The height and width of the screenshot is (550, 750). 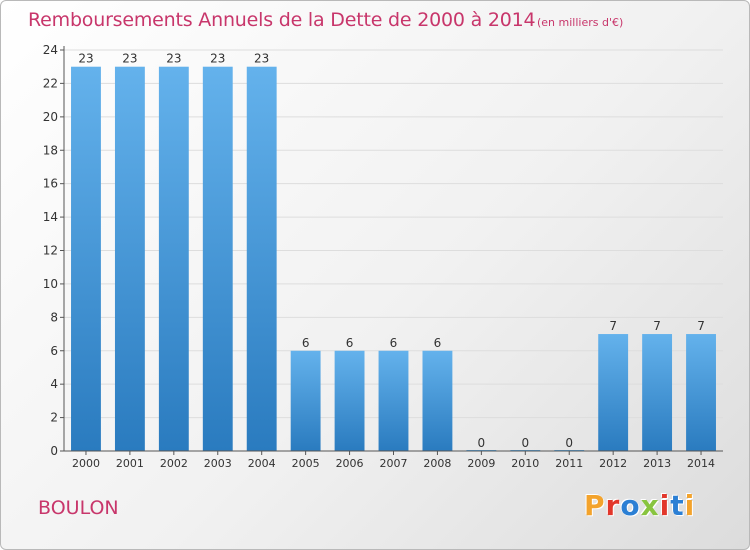 What do you see at coordinates (657, 392) in the screenshot?
I see `bar-2013` at bounding box center [657, 392].